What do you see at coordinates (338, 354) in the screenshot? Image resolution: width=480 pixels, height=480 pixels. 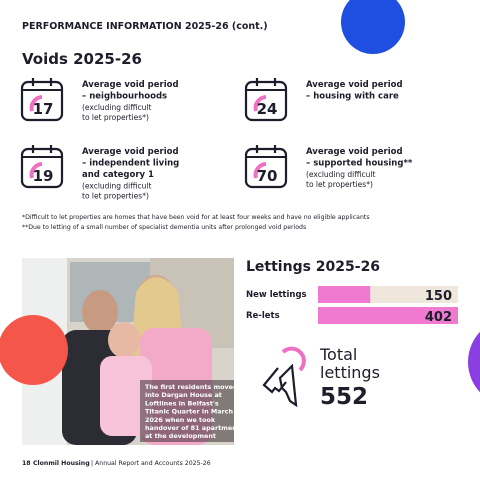 I see `total-label: Total` at bounding box center [338, 354].